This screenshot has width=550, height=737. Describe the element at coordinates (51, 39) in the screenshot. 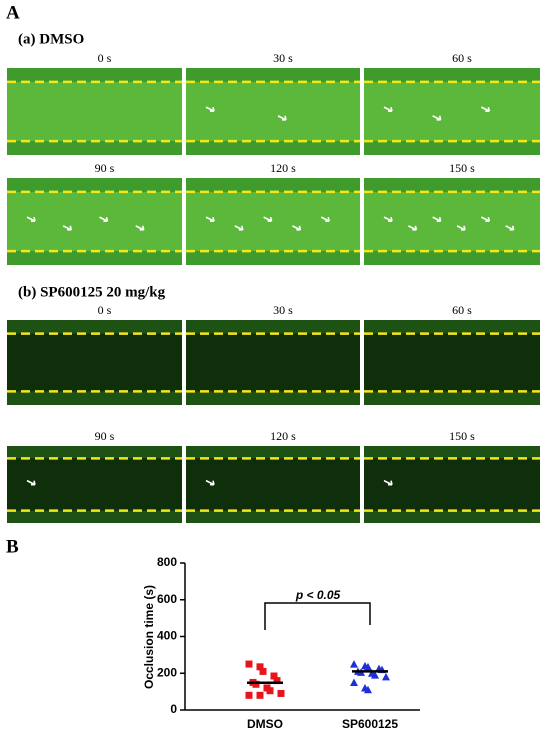

I see `group-title: (a) DMSO` at that location.